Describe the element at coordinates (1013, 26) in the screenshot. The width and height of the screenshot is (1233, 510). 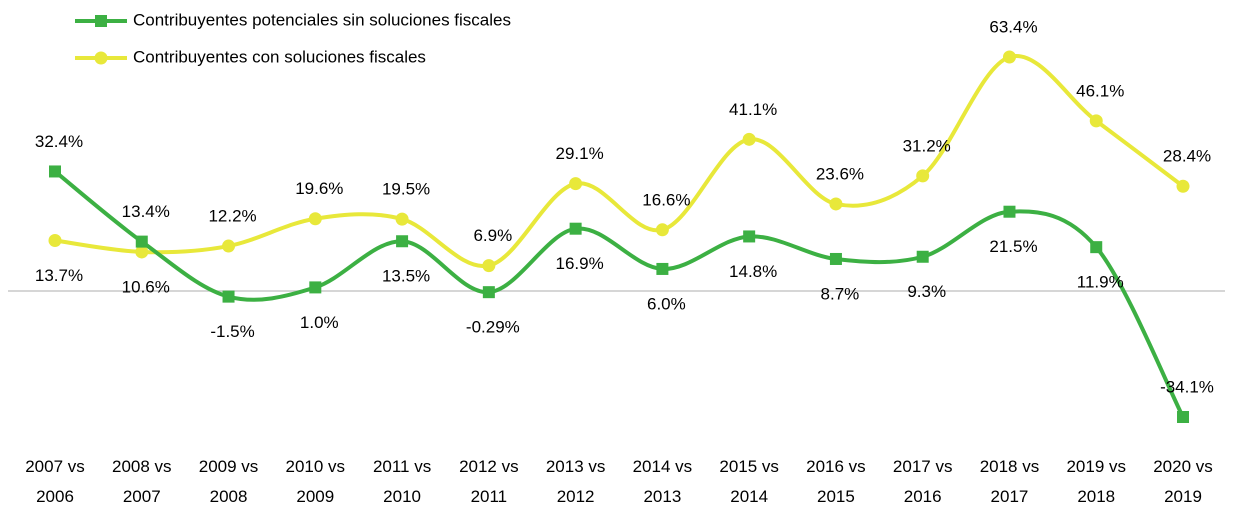
I see `data-label: 63.4%` at that location.